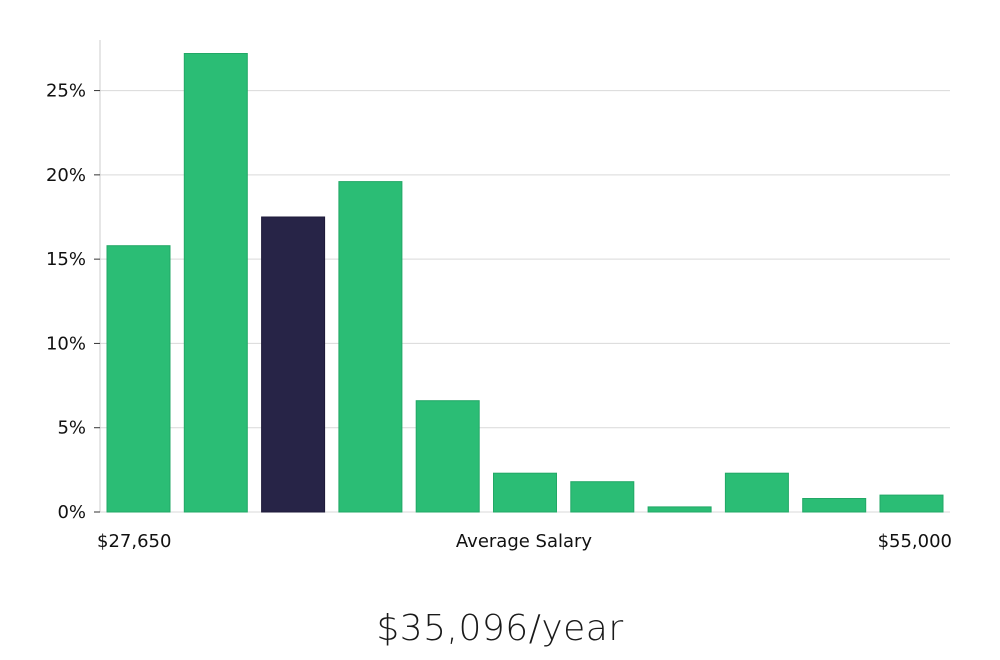 The height and width of the screenshot is (660, 1000). I want to click on y-tick-label: 25%, so click(66, 91).